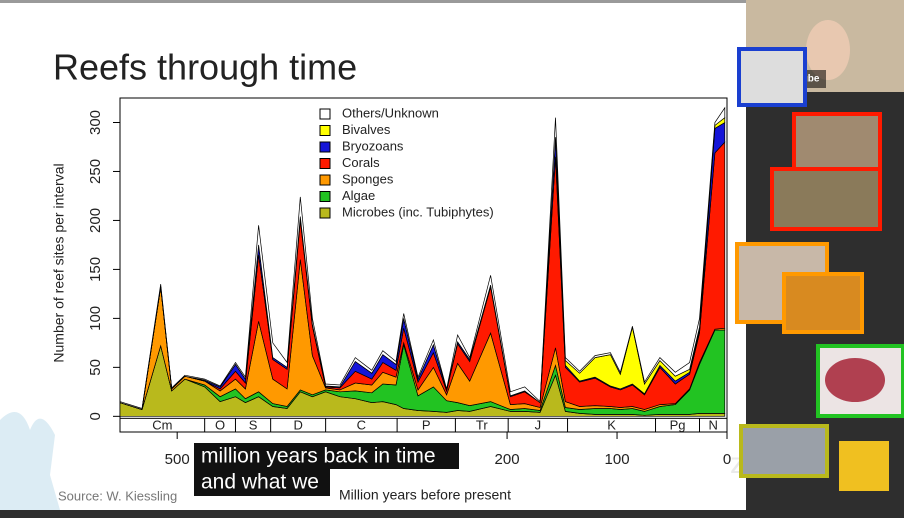 This screenshot has height=518, width=904. Describe the element at coordinates (177, 459) in the screenshot. I see `x-tick-label: 500` at that location.